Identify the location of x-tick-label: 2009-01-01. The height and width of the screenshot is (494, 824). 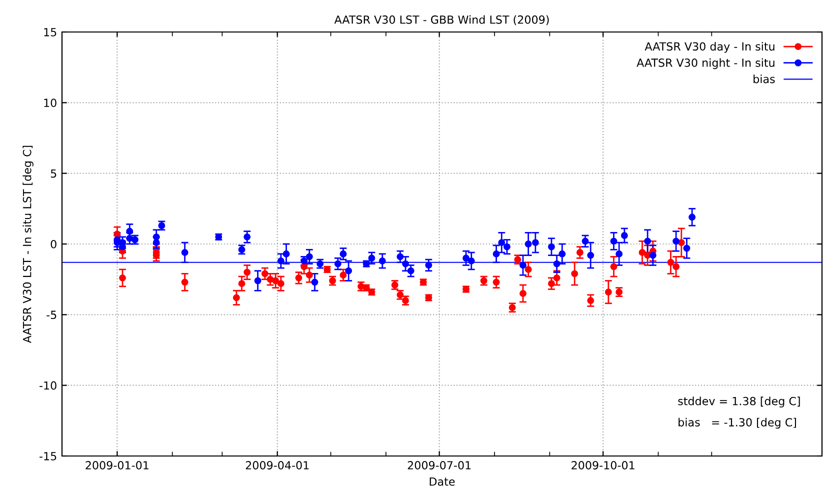
(117, 465).